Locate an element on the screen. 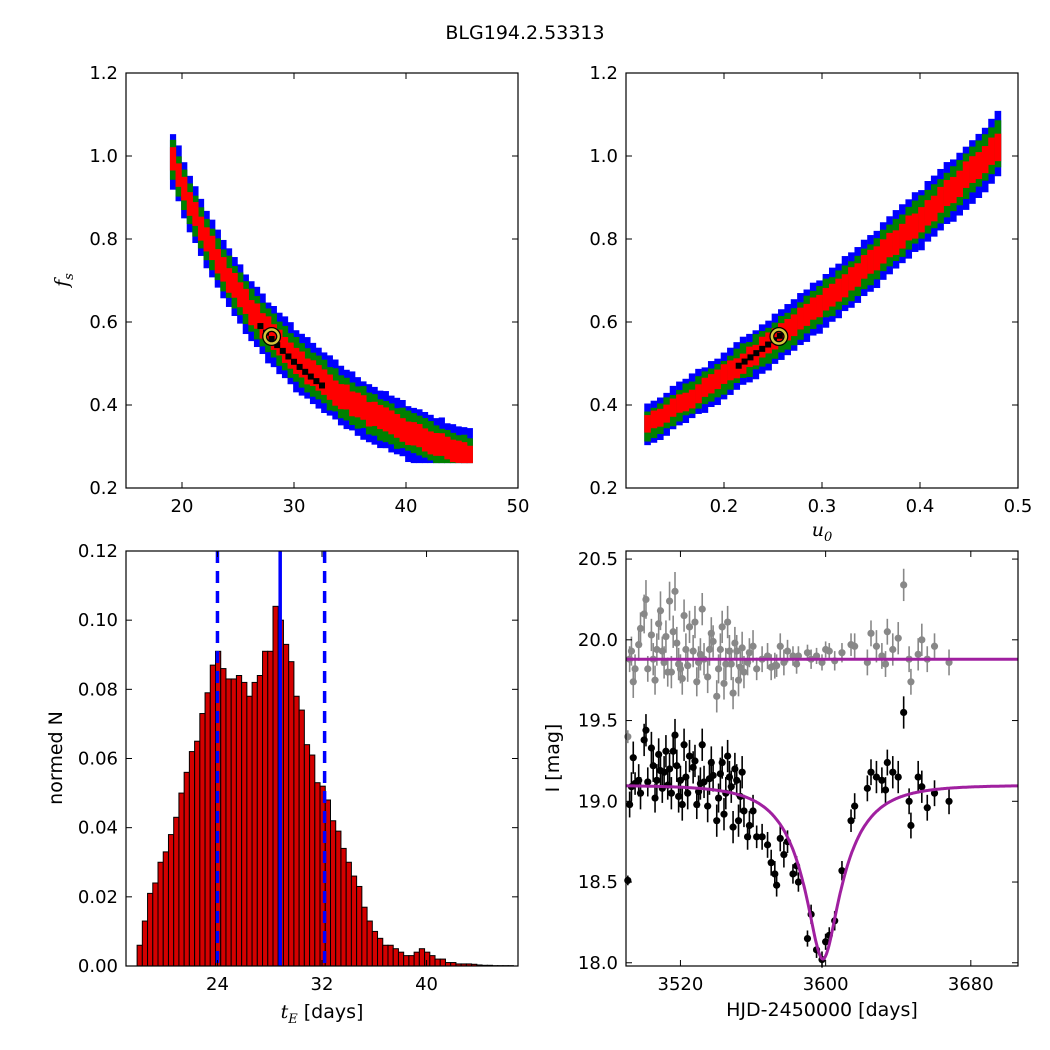 This screenshot has width=1050, height=1050. p2-ytick-label: 0.2 is located at coordinates (603, 488).